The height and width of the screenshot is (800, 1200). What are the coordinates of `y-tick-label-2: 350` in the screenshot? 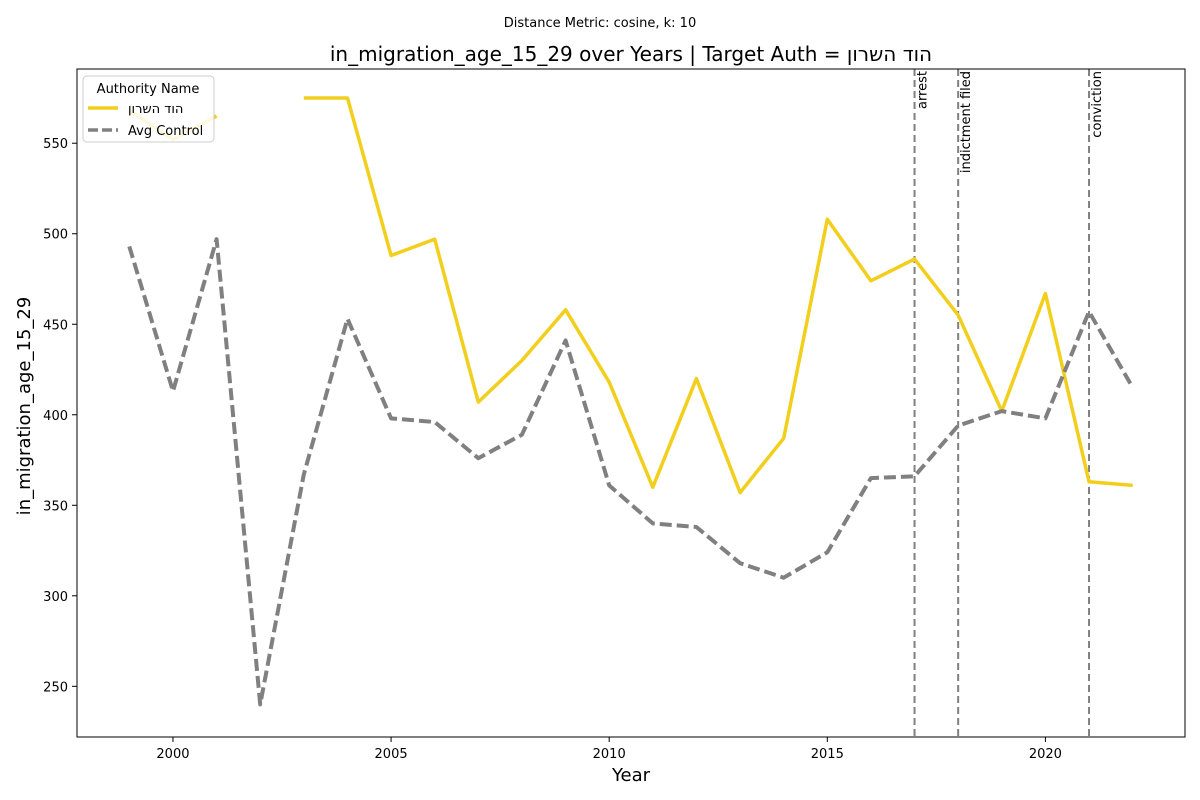 It's located at (55, 506).